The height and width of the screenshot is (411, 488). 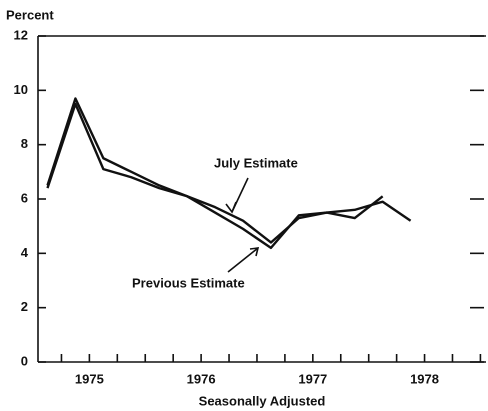 What do you see at coordinates (188, 282) in the screenshot?
I see `annotation: Previous Estimate` at bounding box center [188, 282].